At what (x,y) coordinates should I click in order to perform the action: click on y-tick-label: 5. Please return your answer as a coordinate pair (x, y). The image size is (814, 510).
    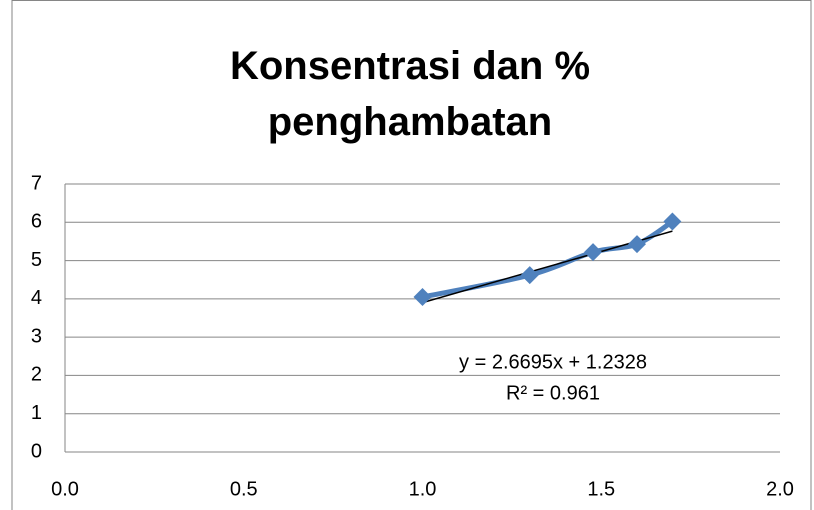
    Looking at the image, I should click on (36, 260).